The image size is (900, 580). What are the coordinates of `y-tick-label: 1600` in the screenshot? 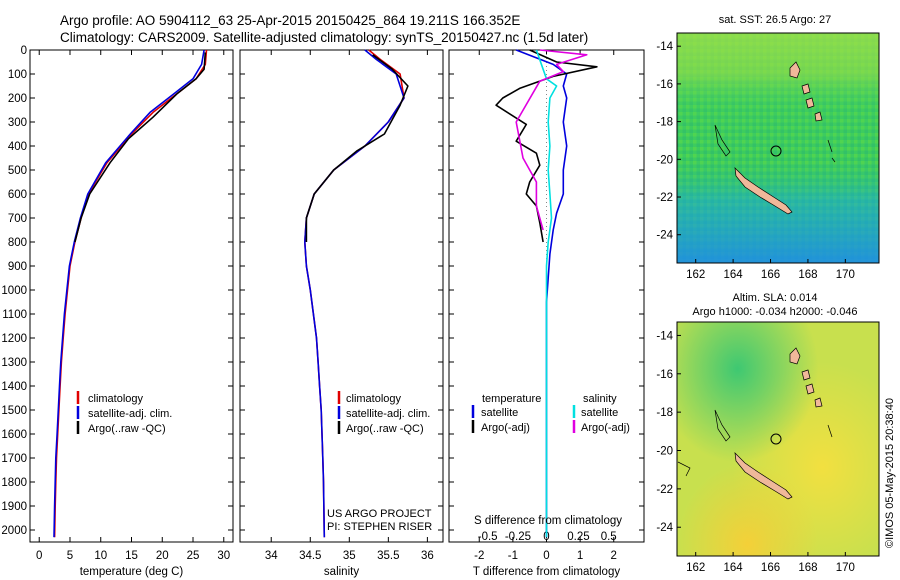 It's located at (14, 435).